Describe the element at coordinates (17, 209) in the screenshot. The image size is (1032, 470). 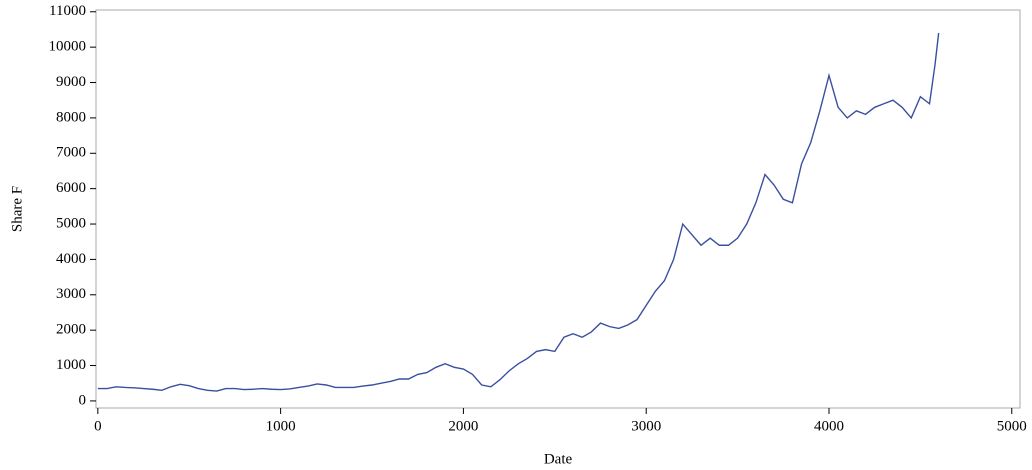
I see `y-axis-label: Share F` at that location.